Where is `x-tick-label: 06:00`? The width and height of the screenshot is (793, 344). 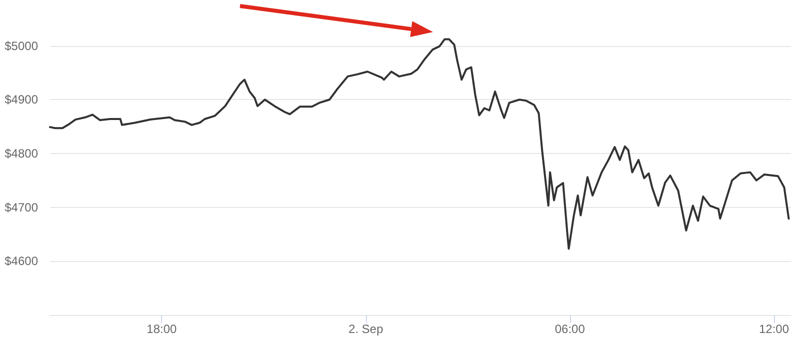 x-tick-label: 06:00 is located at coordinates (570, 329).